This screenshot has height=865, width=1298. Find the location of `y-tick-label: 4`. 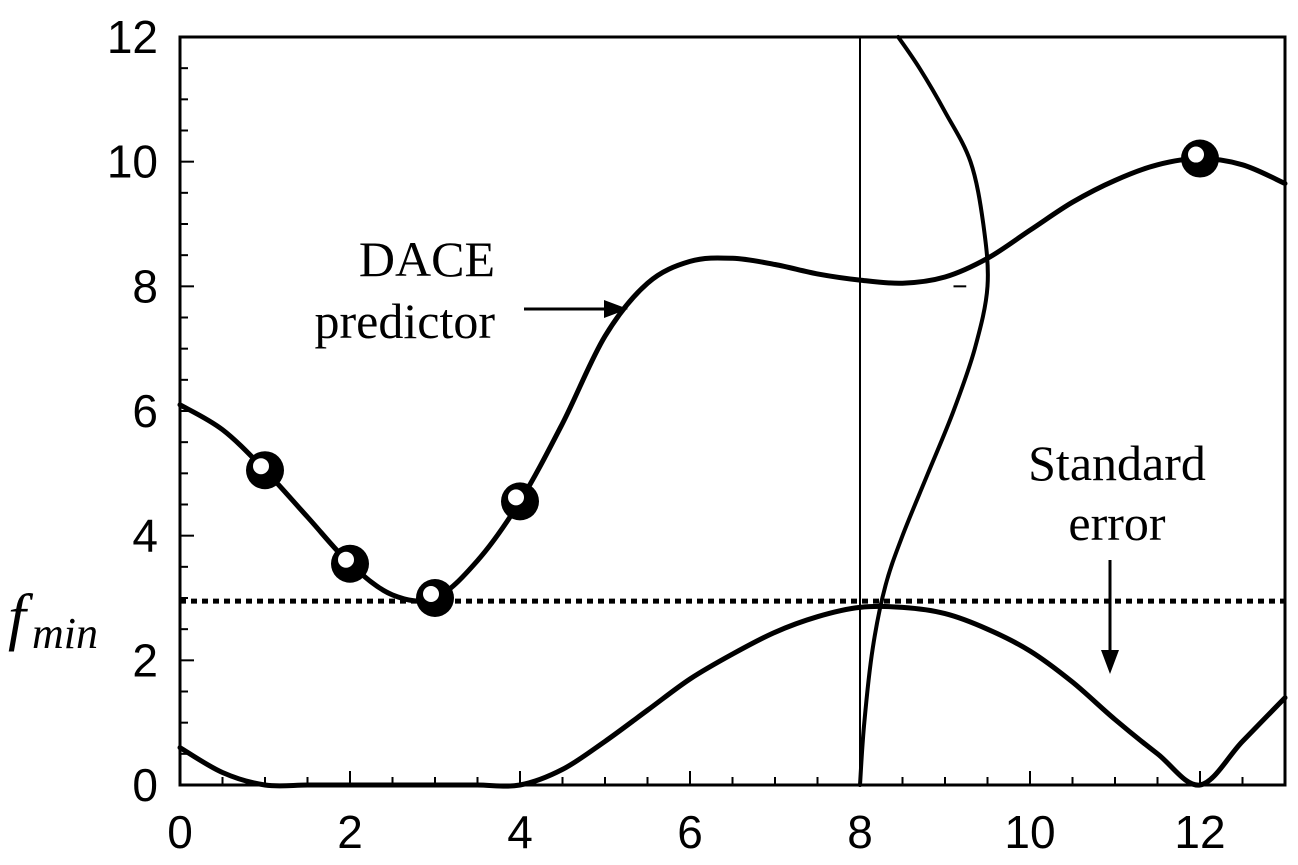

y-tick-label: 4 is located at coordinates (145, 536).